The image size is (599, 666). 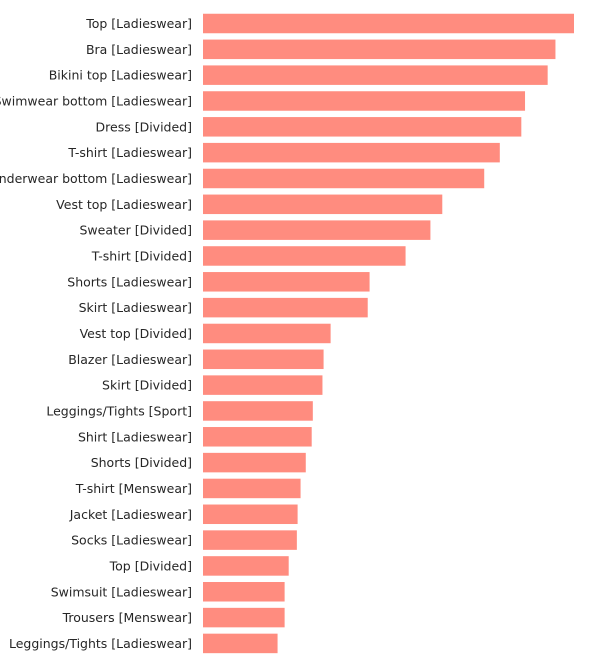 I want to click on category-label: Vest top [Ladieswear], so click(x=124, y=204).